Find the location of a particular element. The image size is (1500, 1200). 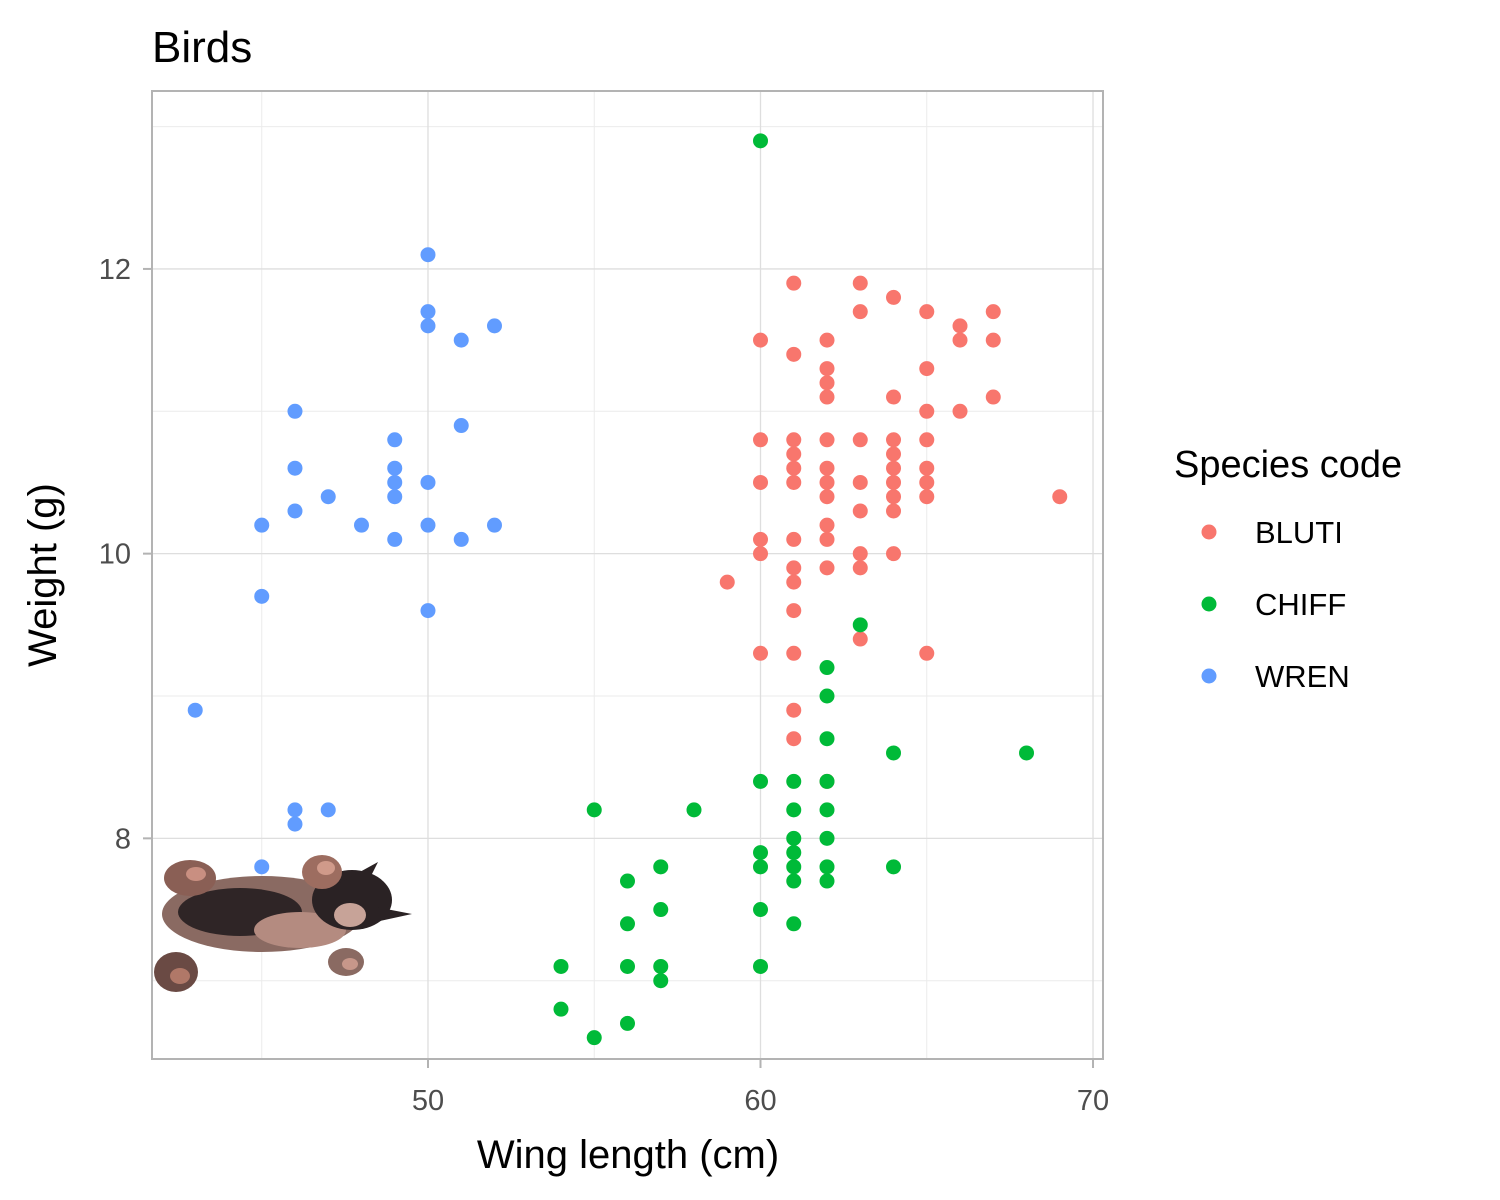

x-tick-label: 50 is located at coordinates (428, 1101).